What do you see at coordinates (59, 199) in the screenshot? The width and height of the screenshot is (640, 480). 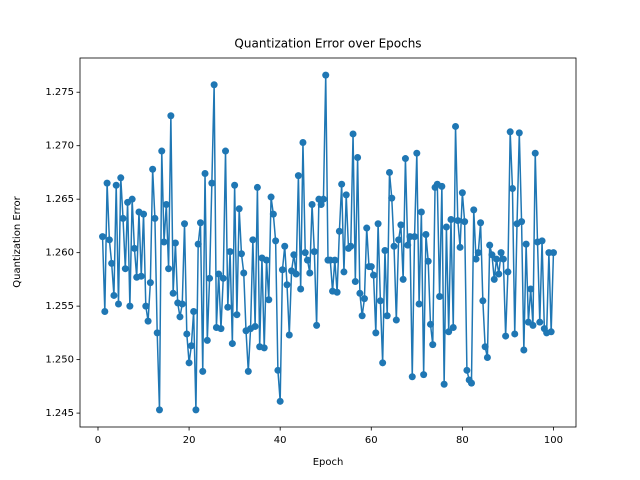 I see `y-tick-label: 1.265` at bounding box center [59, 199].